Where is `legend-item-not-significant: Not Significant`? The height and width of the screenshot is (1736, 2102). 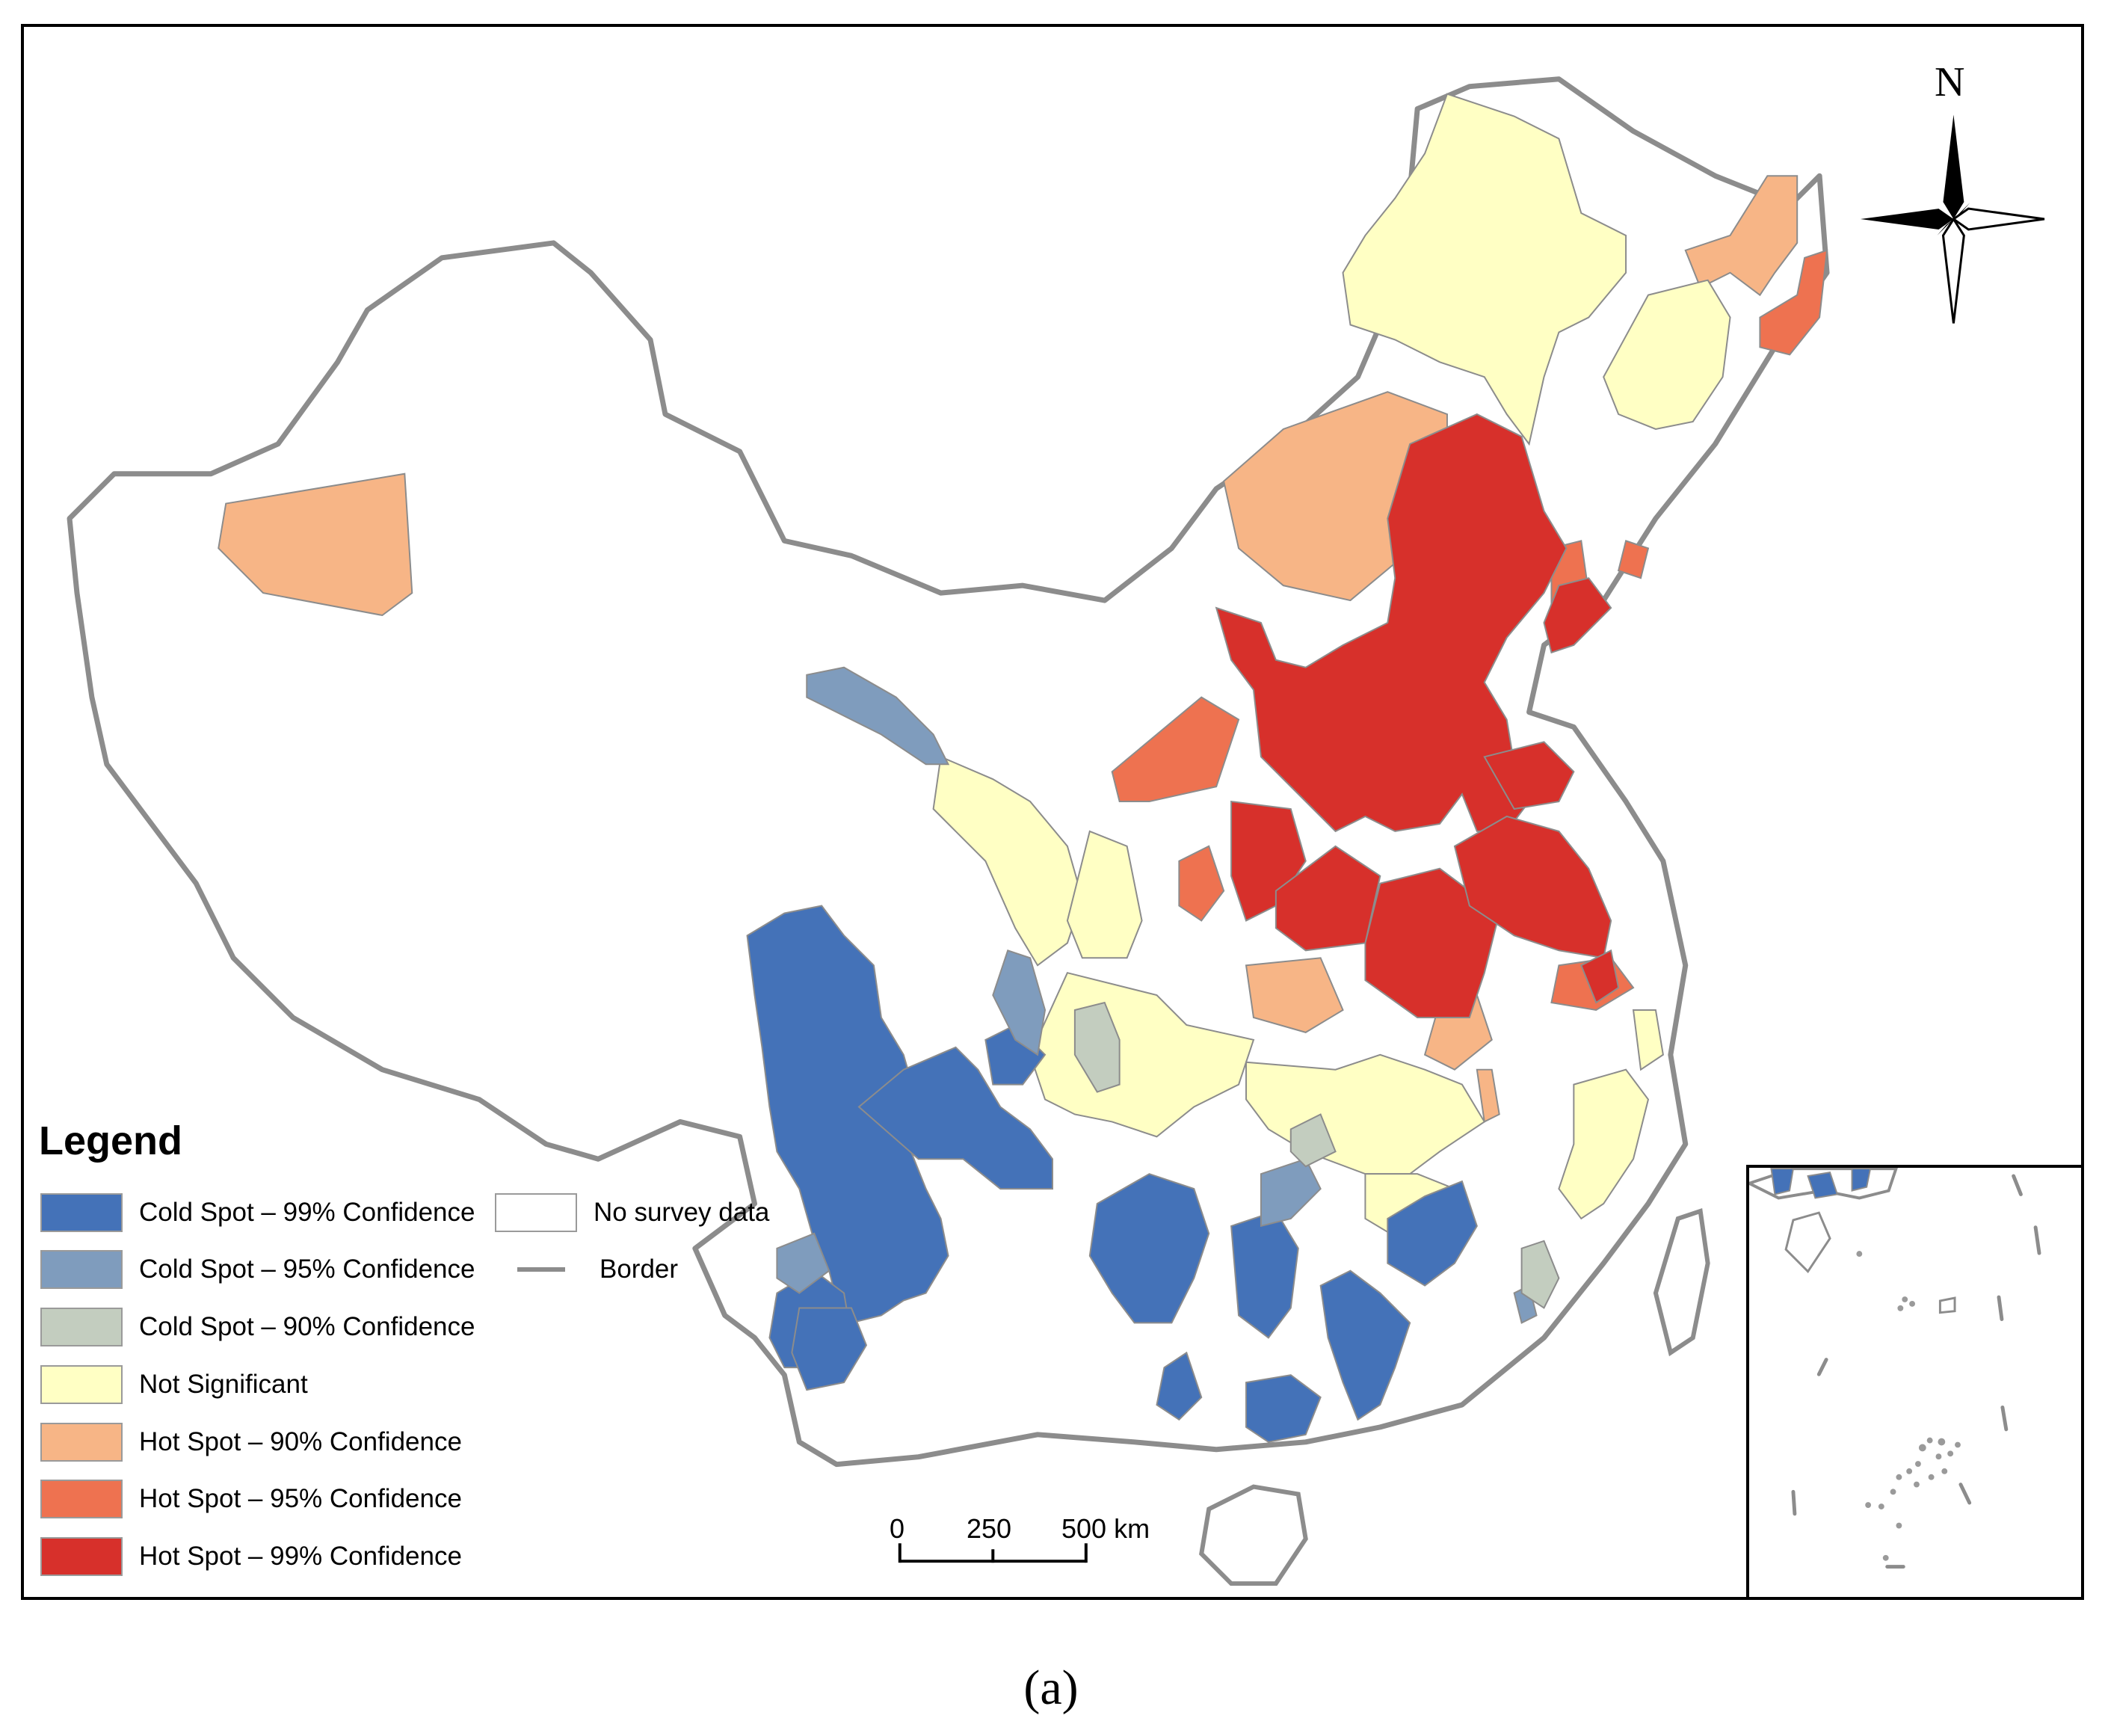 legend-item-not-significant: Not Significant is located at coordinates (174, 1384).